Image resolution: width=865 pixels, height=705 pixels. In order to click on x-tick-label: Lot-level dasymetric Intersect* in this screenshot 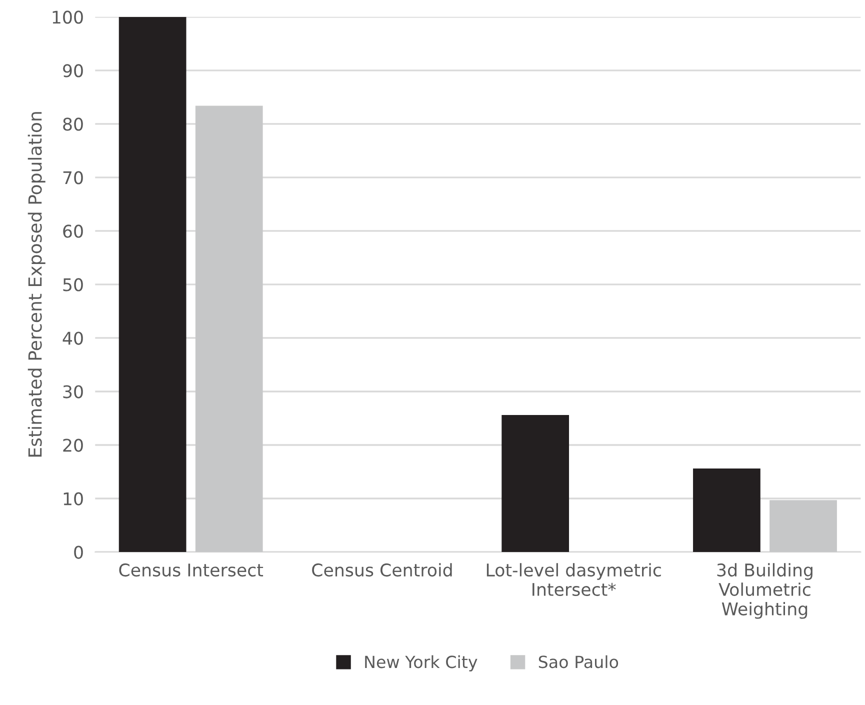, I will do `click(573, 579)`.